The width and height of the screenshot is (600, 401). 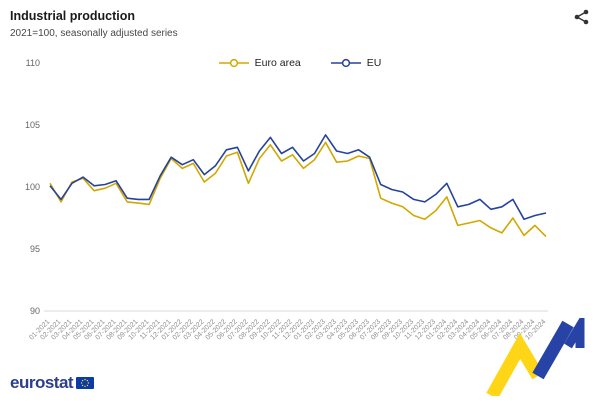 I want to click on share-button, so click(x=581, y=17).